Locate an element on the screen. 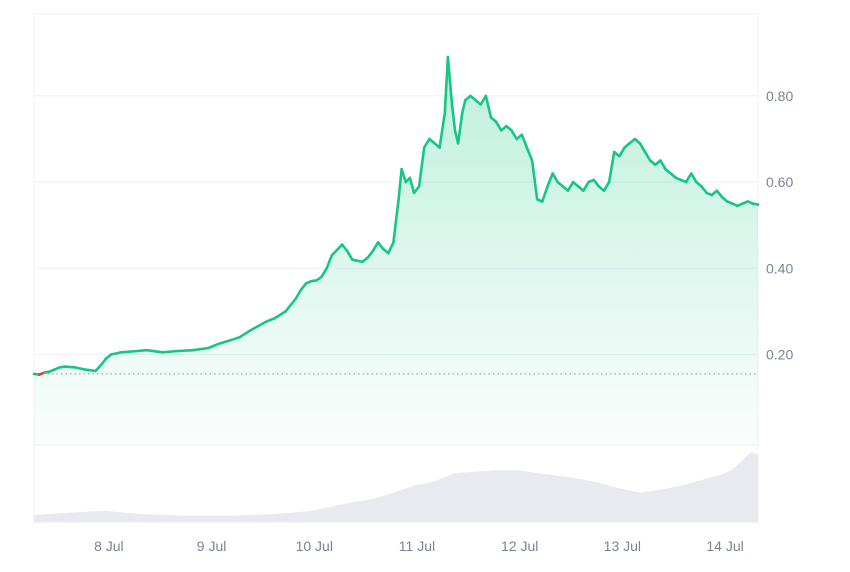 The image size is (850, 572). y-tick-label: 0.60 is located at coordinates (779, 182).